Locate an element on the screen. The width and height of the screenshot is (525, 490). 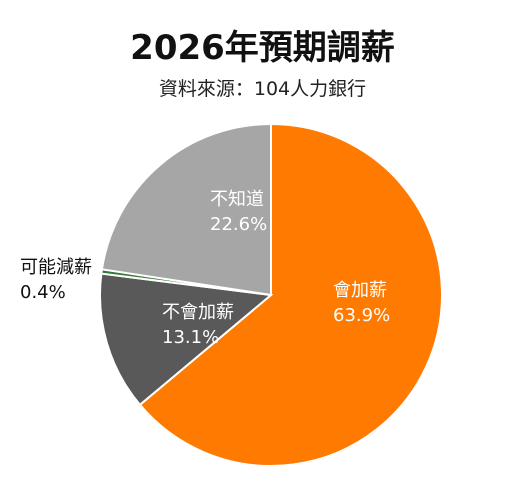
chart-subtitle: 資料來源：104人力銀行 is located at coordinates (262, 89).